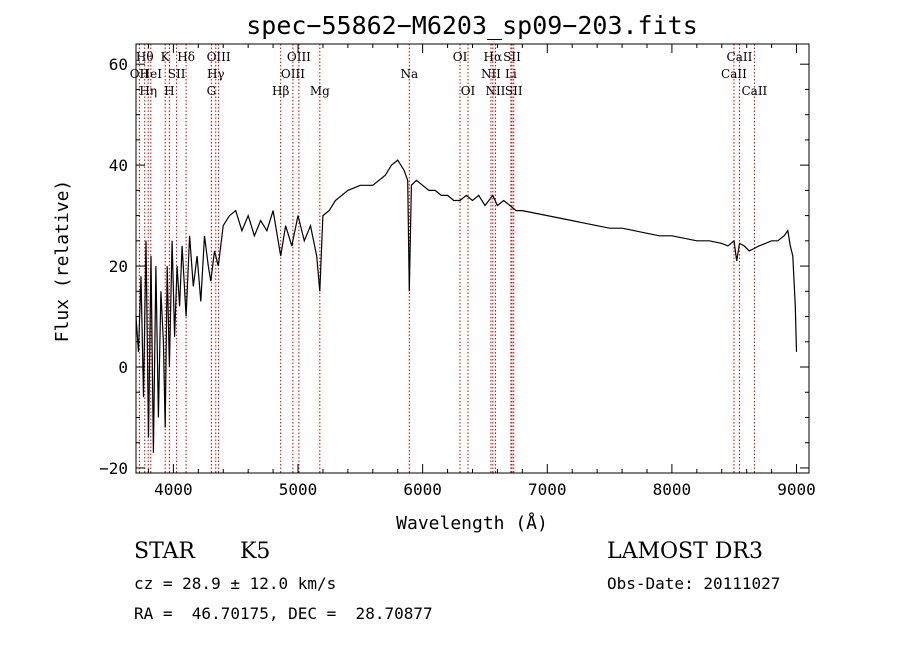 The width and height of the screenshot is (900, 649). What do you see at coordinates (491, 74) in the screenshot?
I see `line-label-18: NII` at bounding box center [491, 74].